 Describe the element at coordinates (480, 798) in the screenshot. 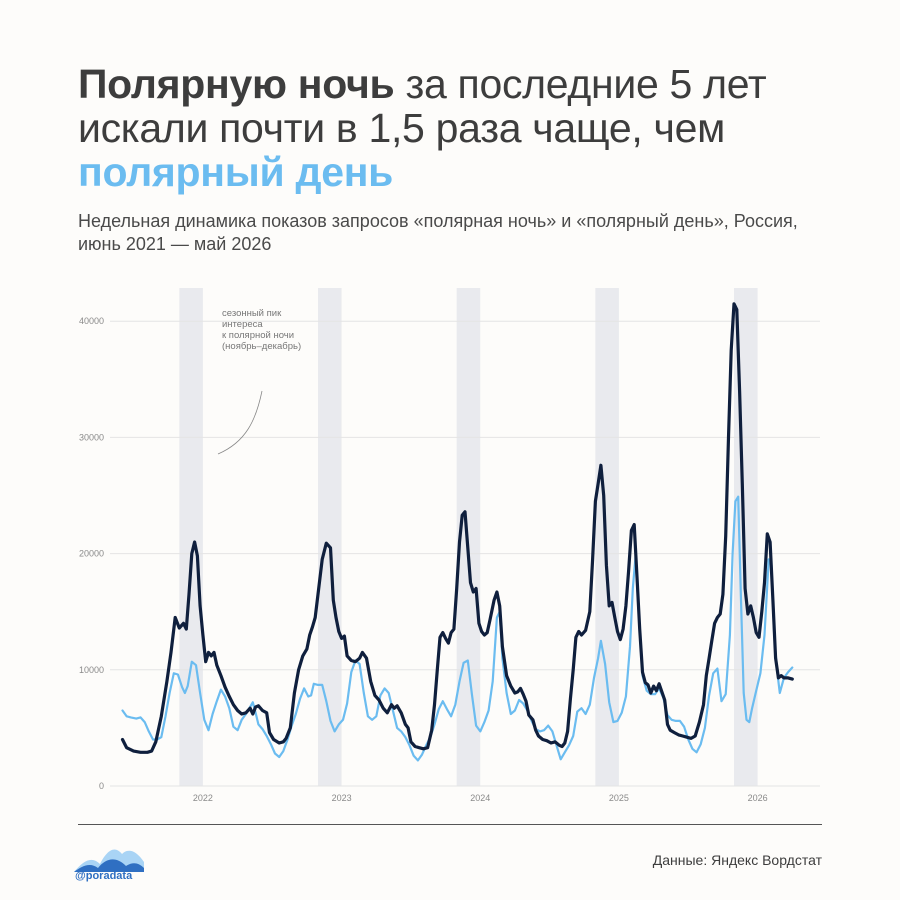

I see `x-tick-label-2024: 2024` at that location.